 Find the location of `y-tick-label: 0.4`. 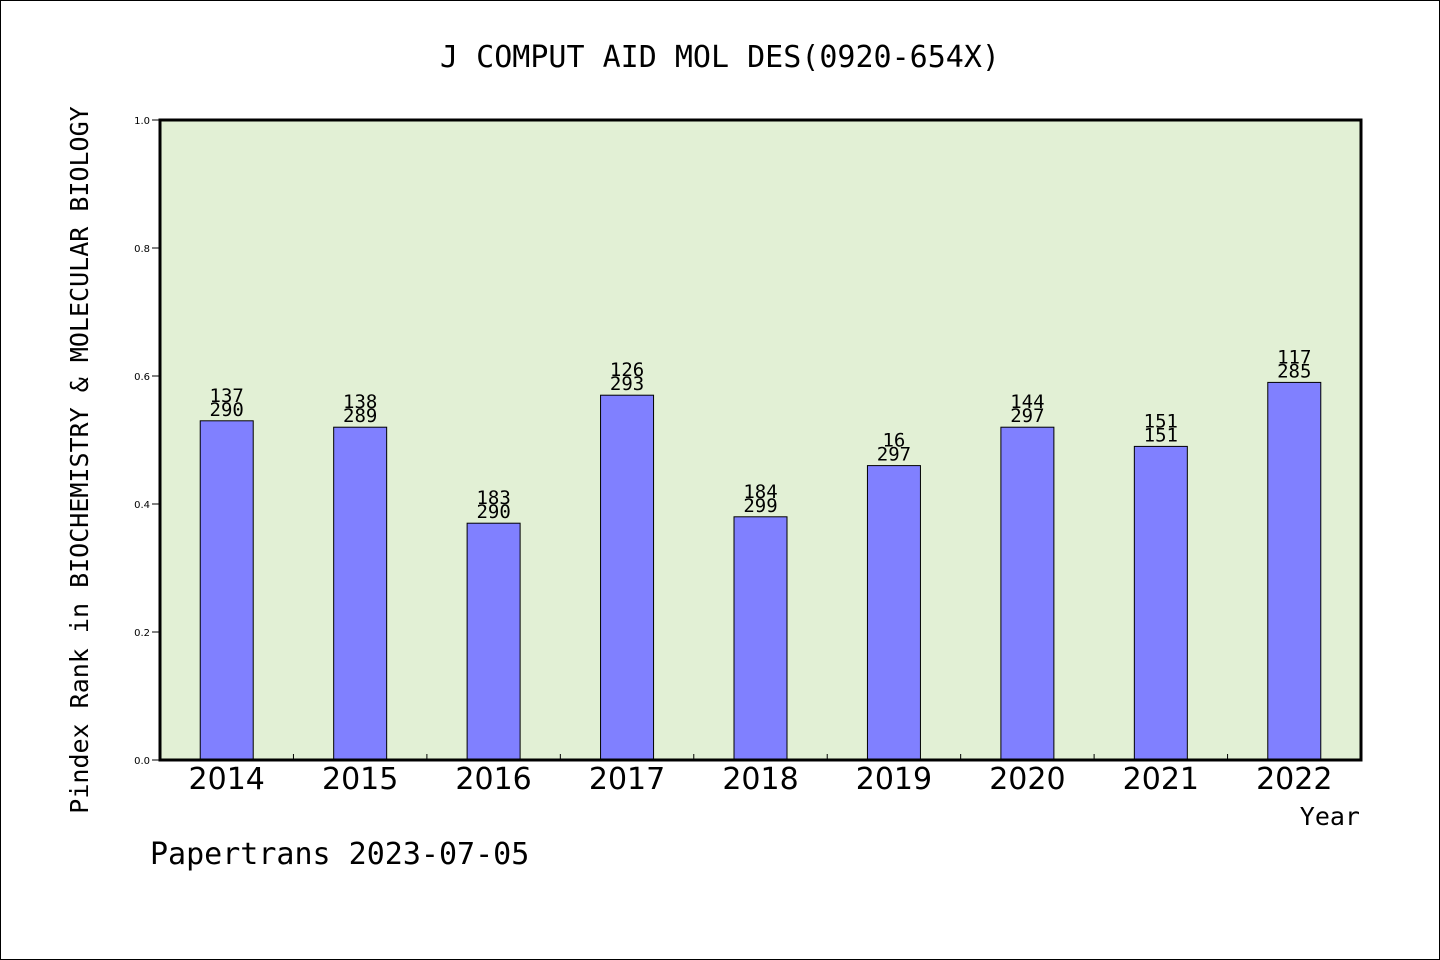

y-tick-label: 0.4 is located at coordinates (142, 505).